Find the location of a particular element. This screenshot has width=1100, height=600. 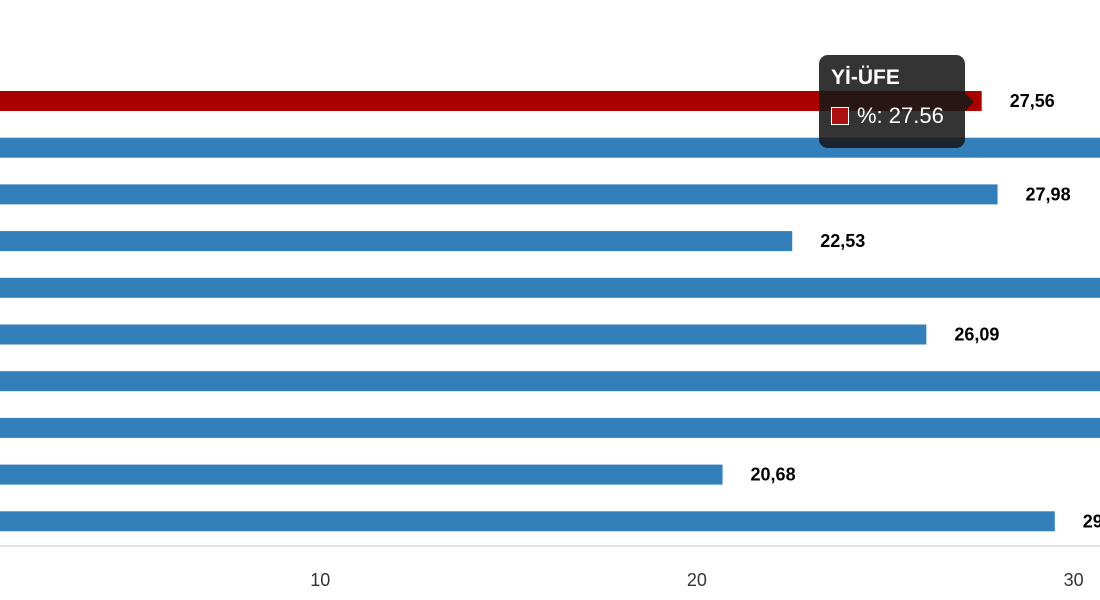

value-label-1: 27,56 is located at coordinates (1032, 101).